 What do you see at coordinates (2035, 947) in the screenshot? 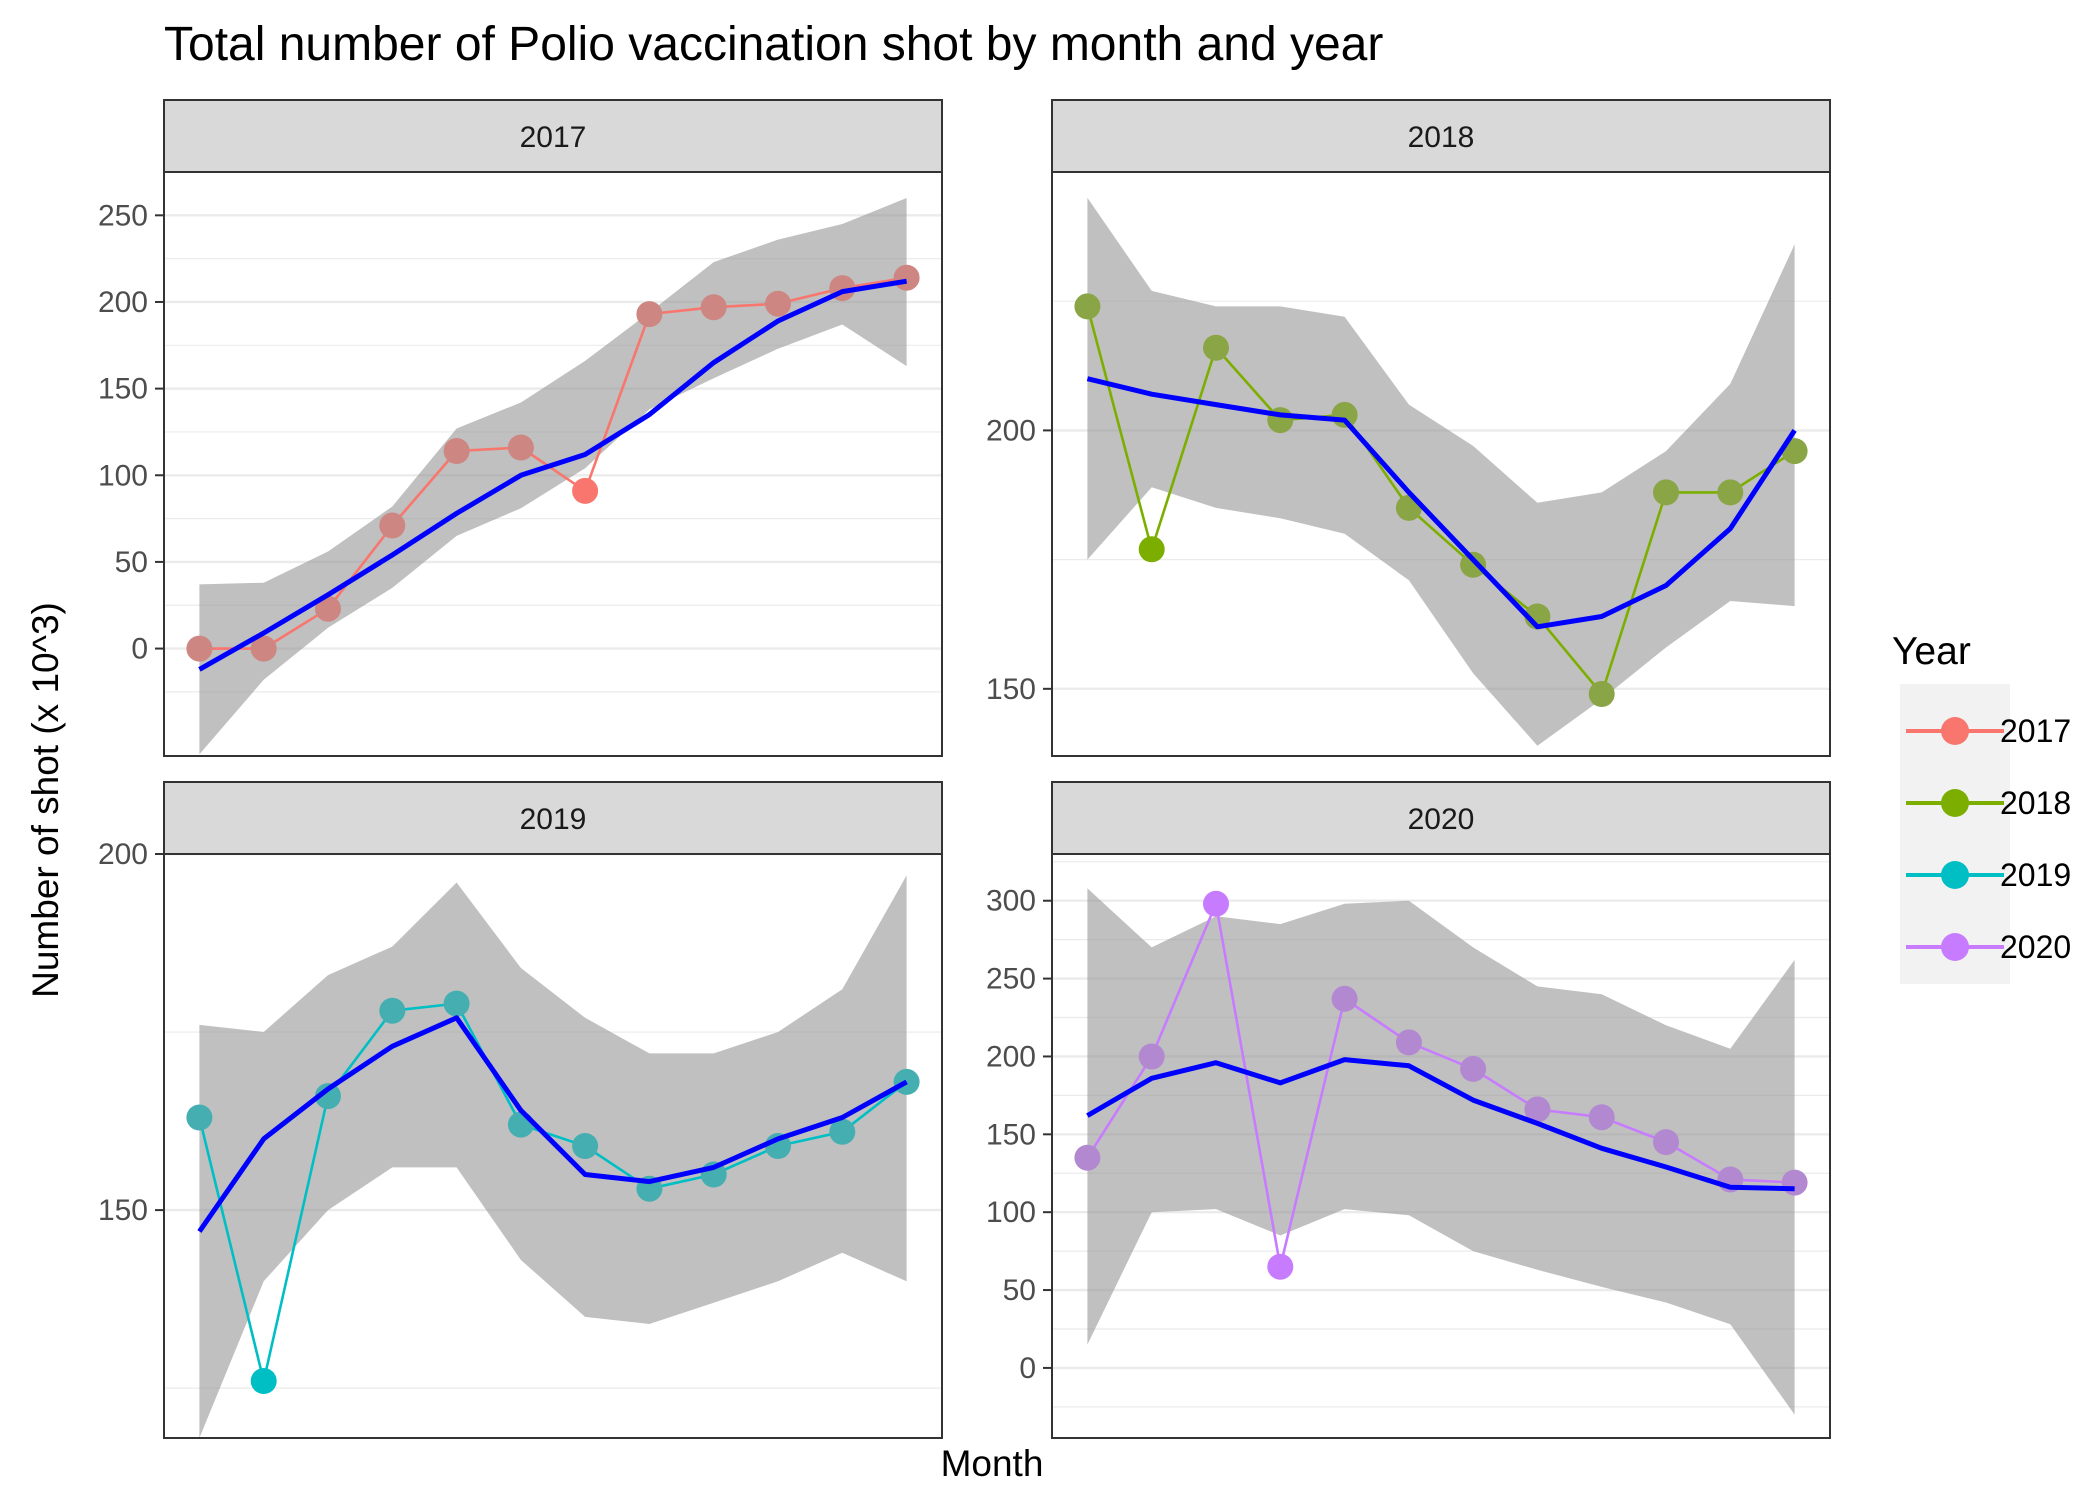
I see `legend-label: 2020` at bounding box center [2035, 947].